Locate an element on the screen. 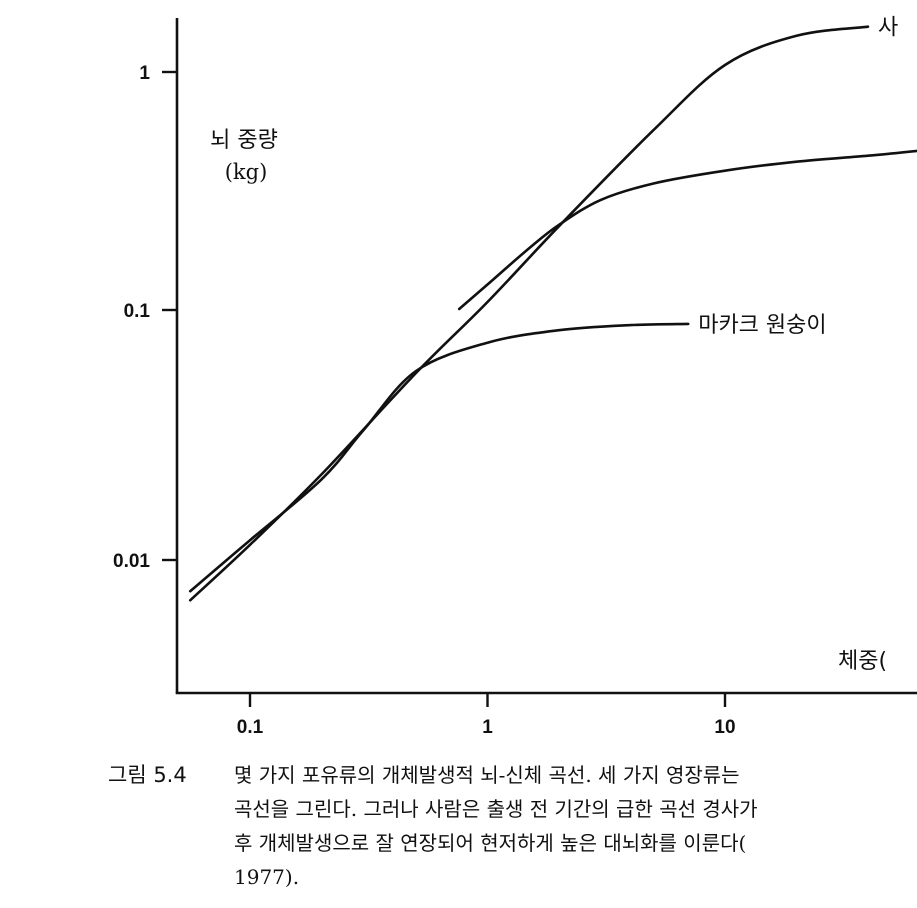 Image resolution: width=917 pixels, height=908 pixels. caption-label: 그림 5.4 is located at coordinates (147, 775).